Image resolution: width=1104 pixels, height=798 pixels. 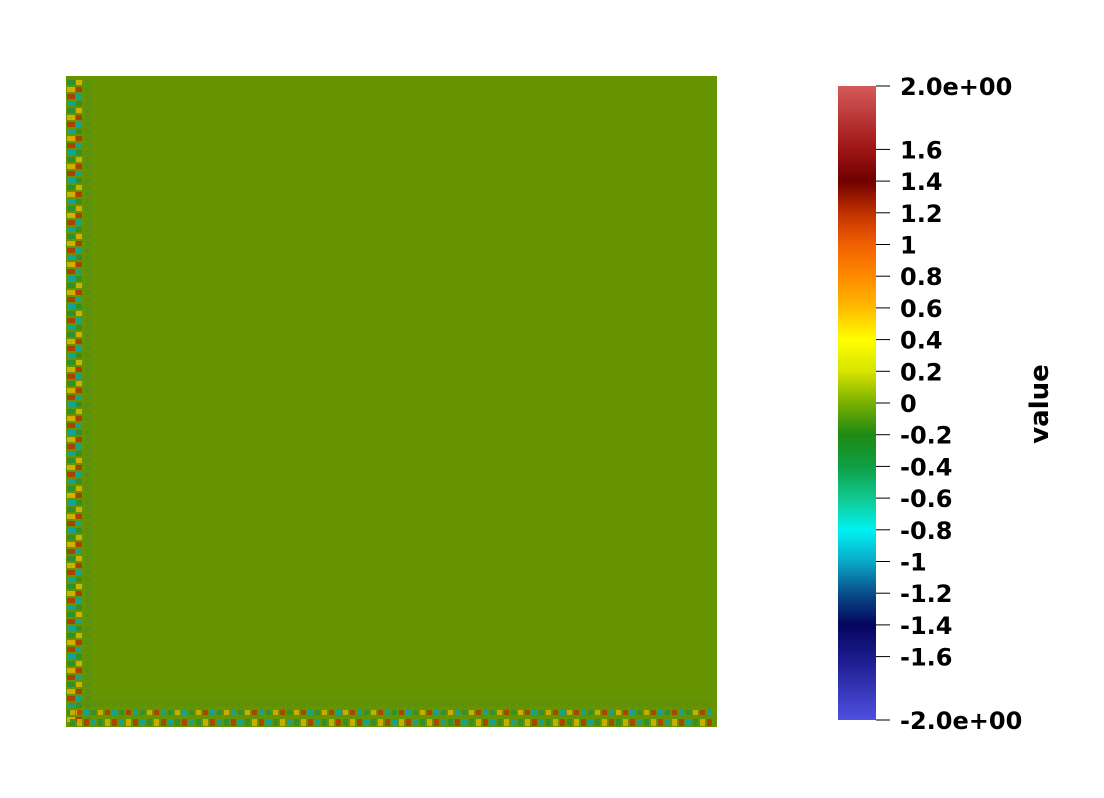 I want to click on field-left-edge-artifacts, so click(x=79, y=401).